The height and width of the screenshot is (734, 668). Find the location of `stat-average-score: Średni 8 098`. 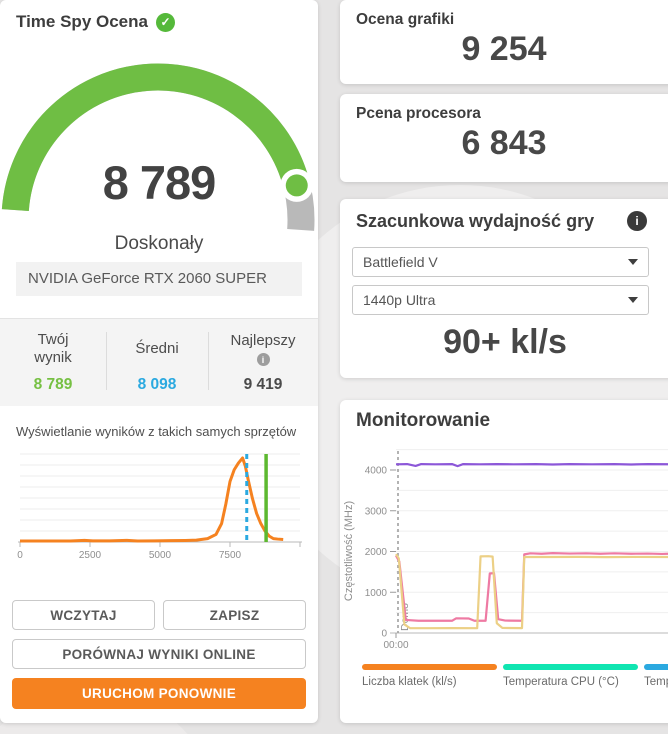

stat-average-score: Średni 8 098 is located at coordinates (157, 362).